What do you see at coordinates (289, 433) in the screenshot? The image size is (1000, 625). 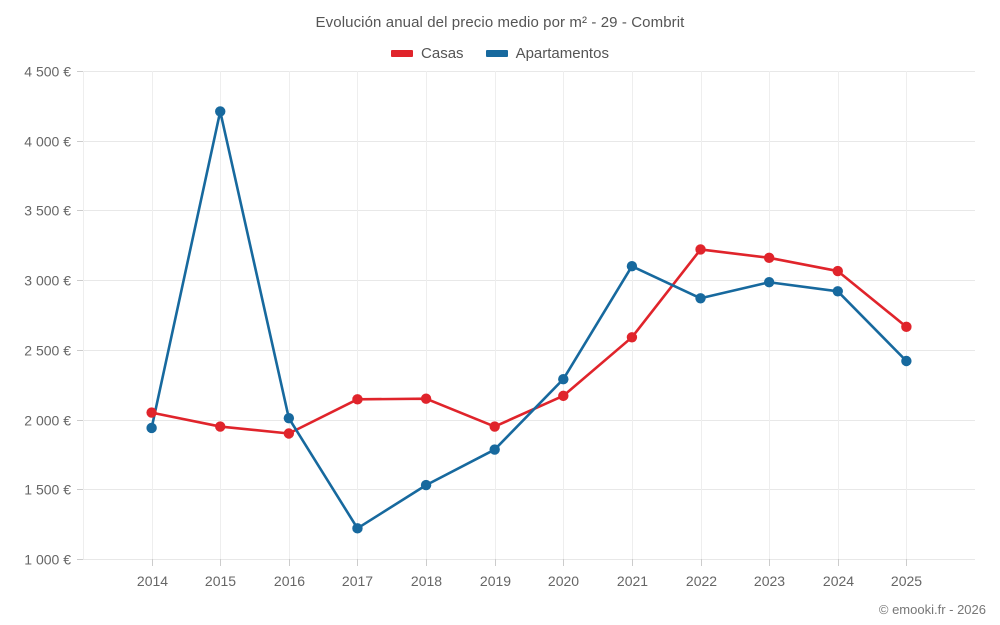 I see `data-point-casas-2016` at bounding box center [289, 433].